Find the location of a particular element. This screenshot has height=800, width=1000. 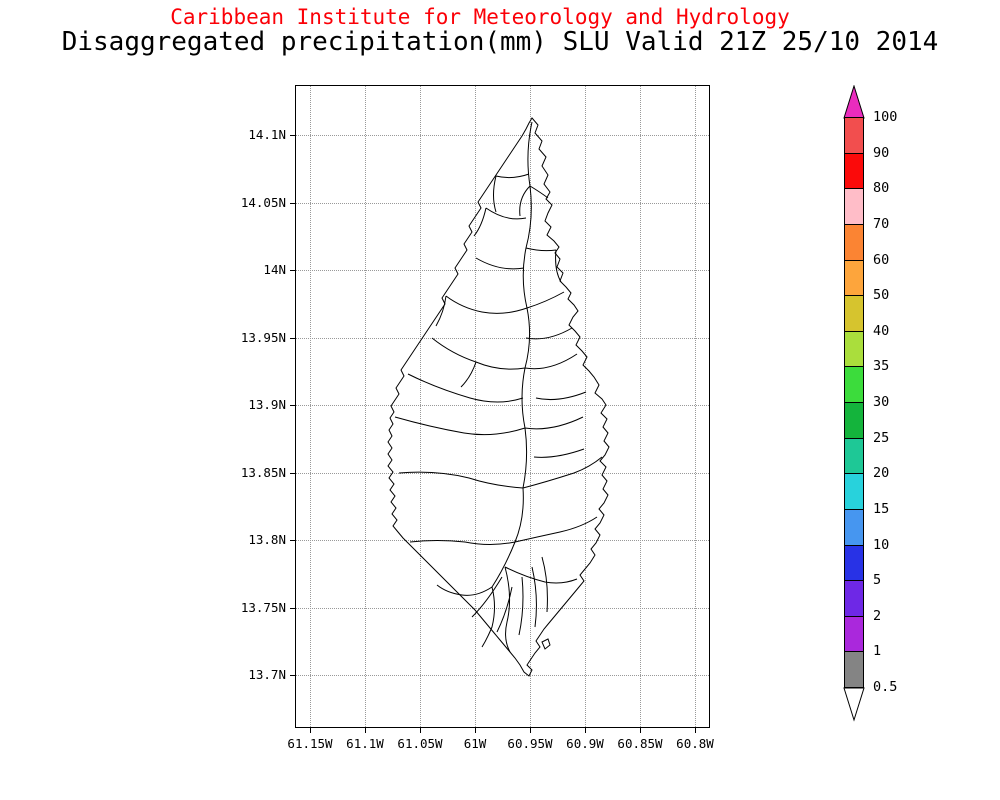

colorbar-label: 35 is located at coordinates (881, 366).